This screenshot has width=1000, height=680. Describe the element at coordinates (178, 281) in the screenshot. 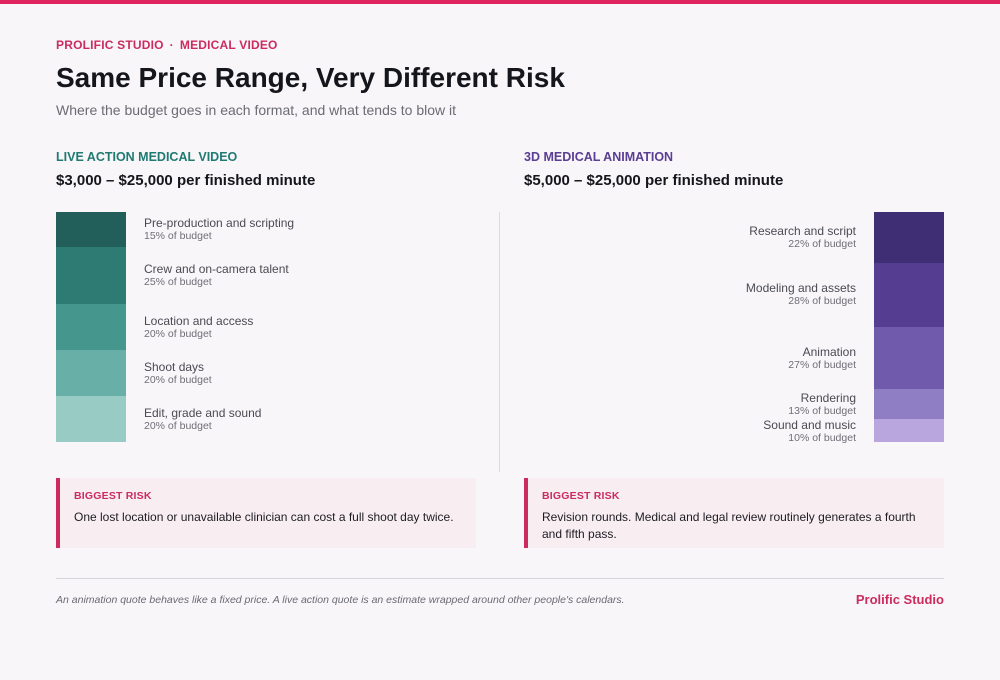

I see `segment-percent: 25% of budget` at that location.